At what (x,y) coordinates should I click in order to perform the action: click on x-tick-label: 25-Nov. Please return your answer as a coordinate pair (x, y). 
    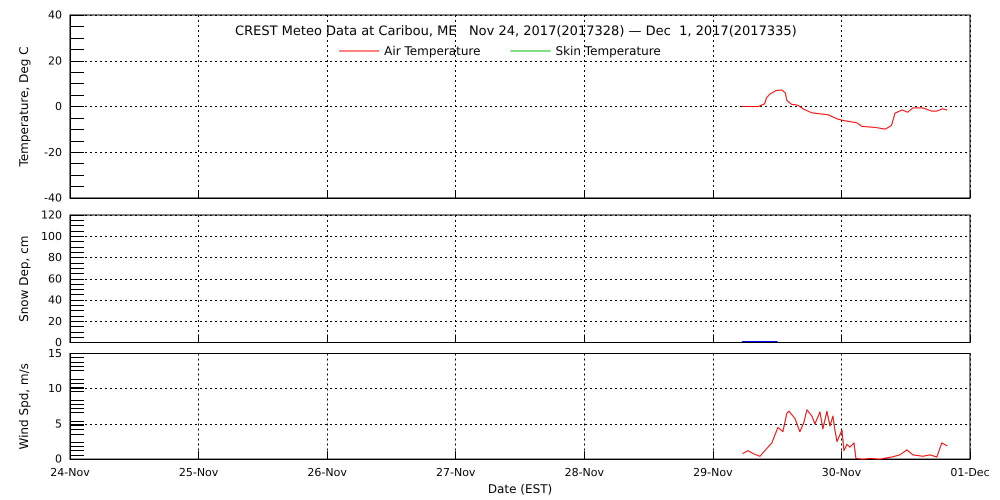
    Looking at the image, I should click on (198, 473).